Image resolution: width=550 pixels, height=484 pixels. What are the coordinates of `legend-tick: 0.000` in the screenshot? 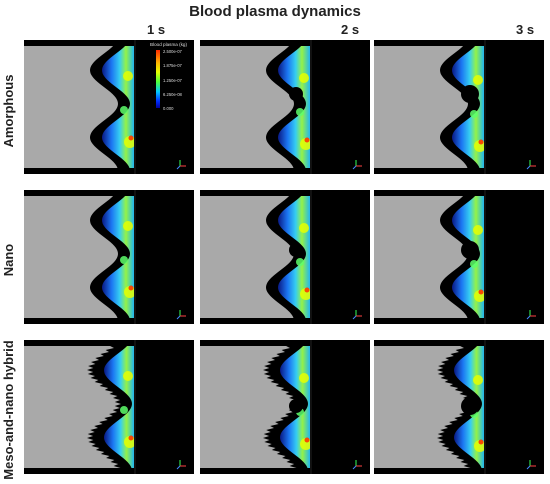 It's located at (168, 108).